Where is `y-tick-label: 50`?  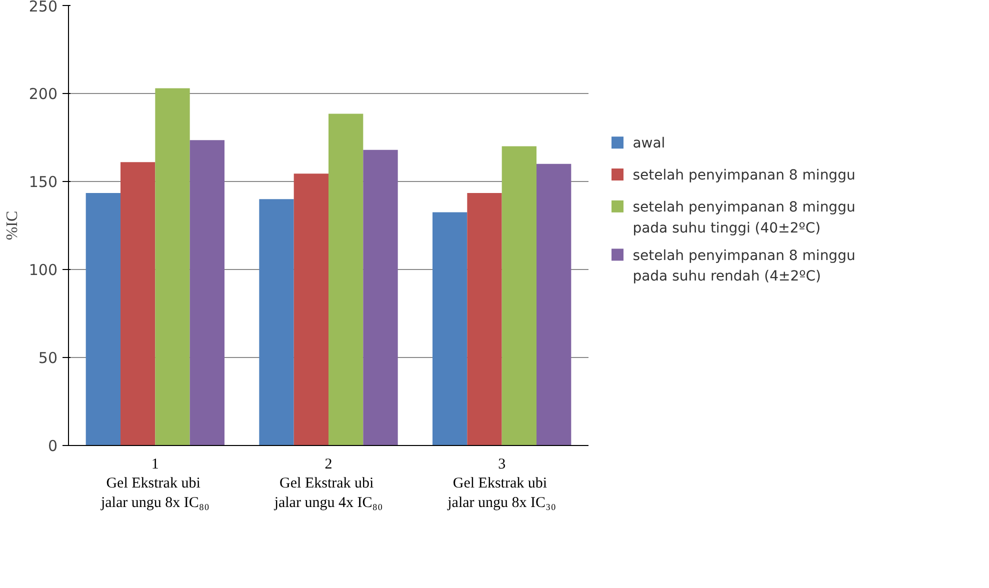
y-tick-label: 50 is located at coordinates (48, 358).